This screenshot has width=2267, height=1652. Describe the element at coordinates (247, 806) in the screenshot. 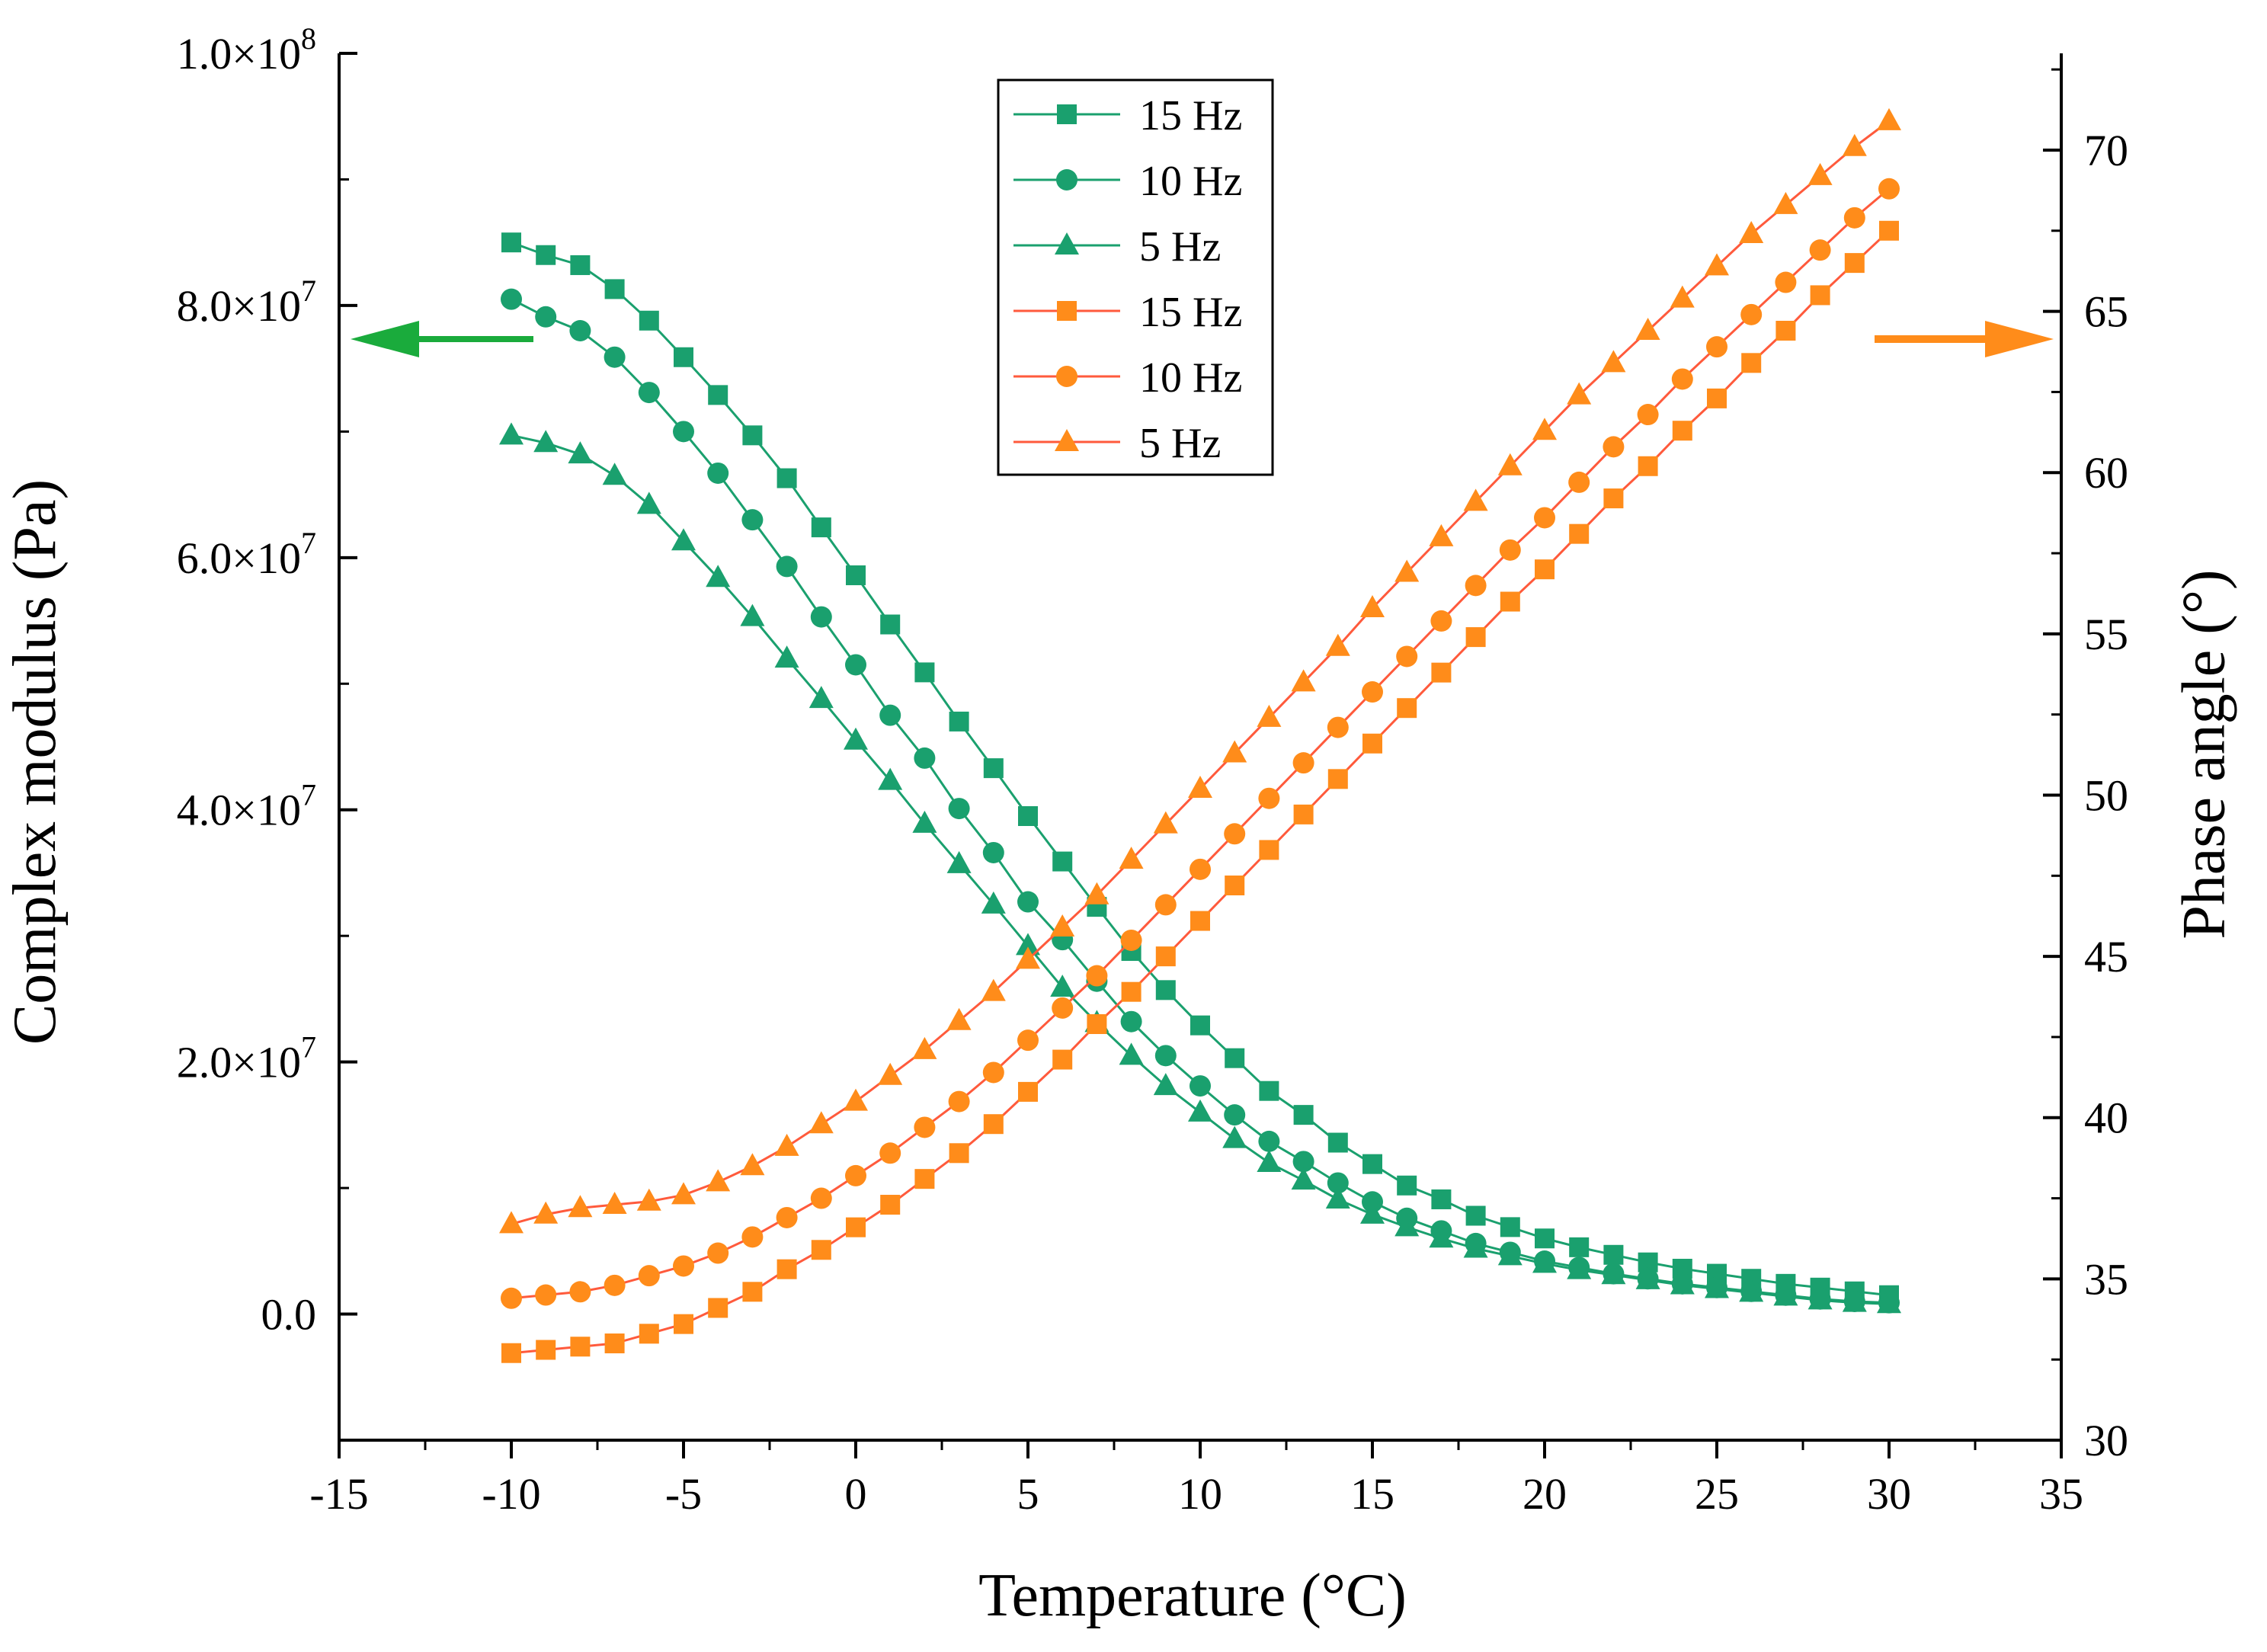

I see `y-left-tick-label: 4.0×10⁷` at that location.